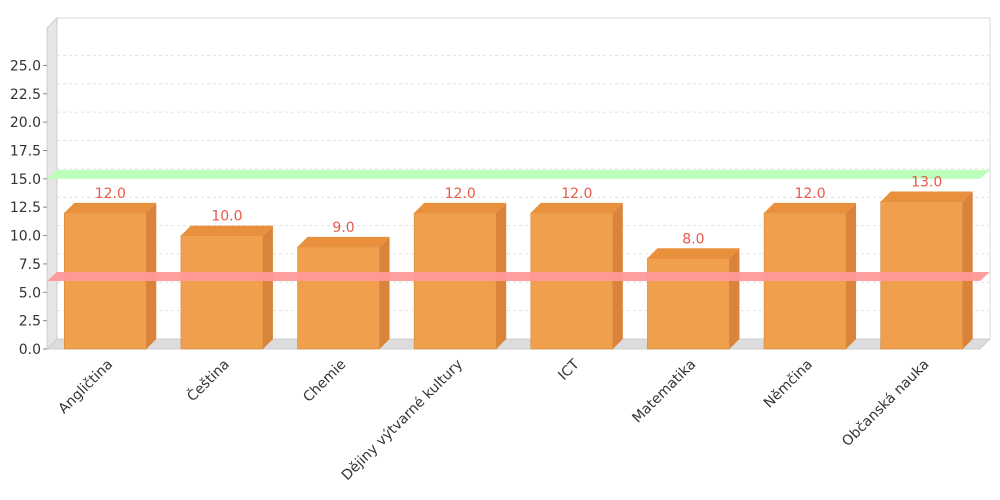 Image resolution: width=1000 pixels, height=500 pixels. I want to click on category-label: ICT, so click(569, 370).